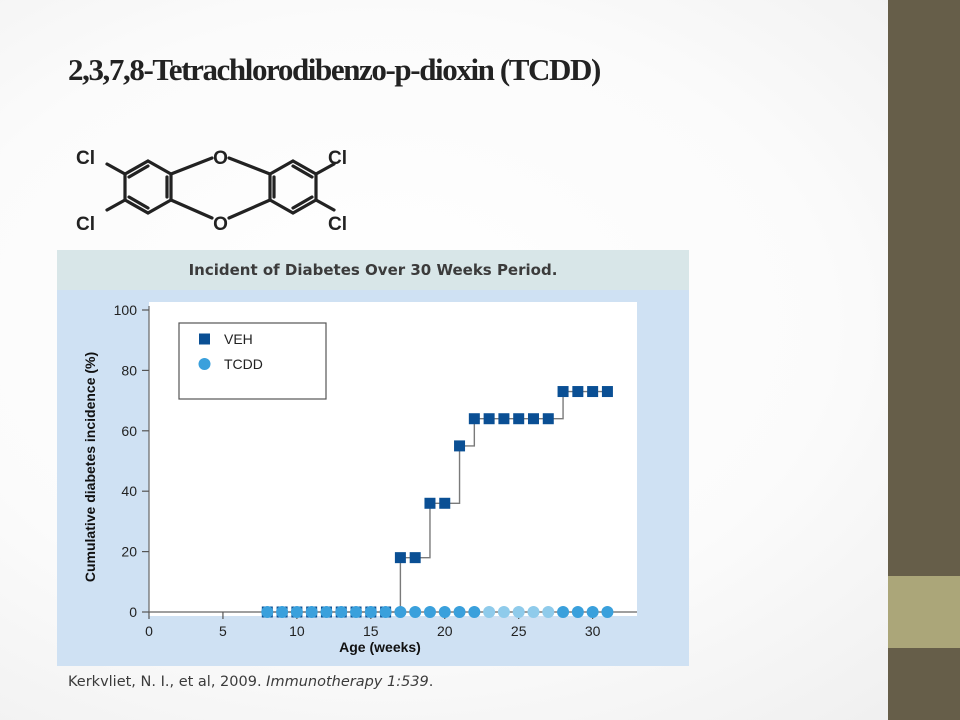  What do you see at coordinates (297, 631) in the screenshot?
I see `x-tick-label: 10` at bounding box center [297, 631].